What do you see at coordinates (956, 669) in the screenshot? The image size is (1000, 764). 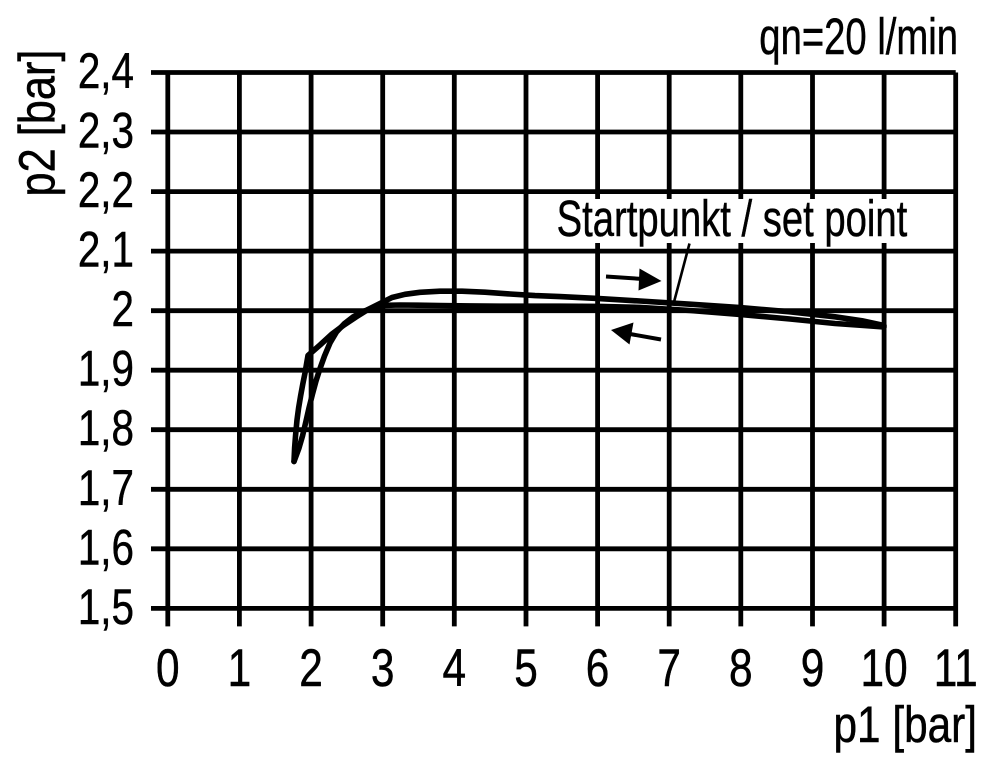 I see `svg-text: 11` at bounding box center [956, 669].